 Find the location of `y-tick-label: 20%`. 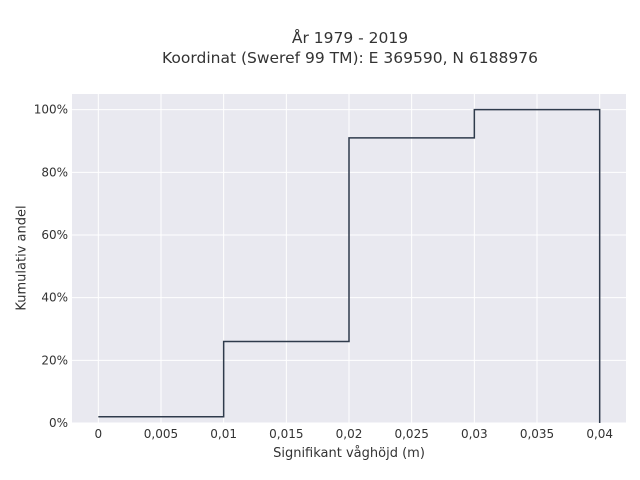

y-tick-label: 20% is located at coordinates (54, 360).